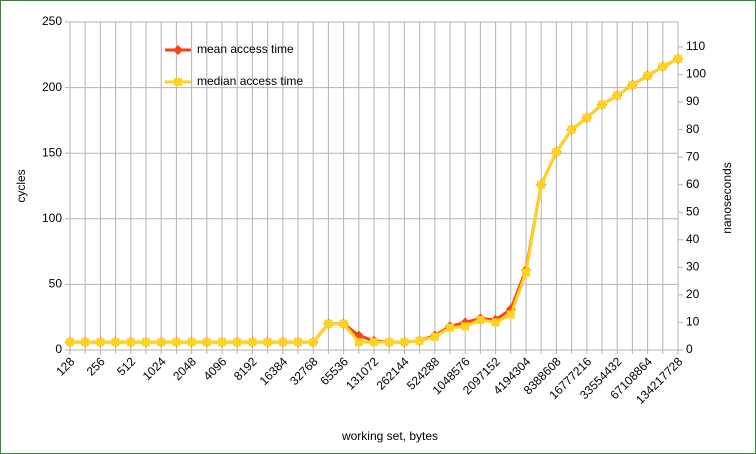 The height and width of the screenshot is (454, 756). What do you see at coordinates (693, 101) in the screenshot?
I see `y2-tick-label: 90` at bounding box center [693, 101].